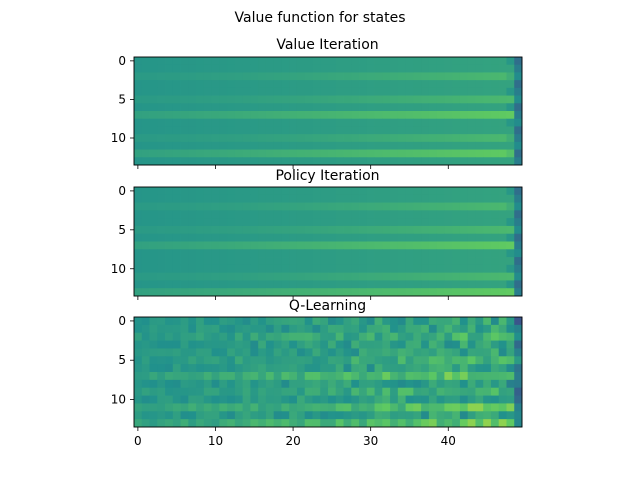 Image resolution: width=640 pixels, height=480 pixels. Describe the element at coordinates (328, 372) in the screenshot. I see `axes-frame` at that location.